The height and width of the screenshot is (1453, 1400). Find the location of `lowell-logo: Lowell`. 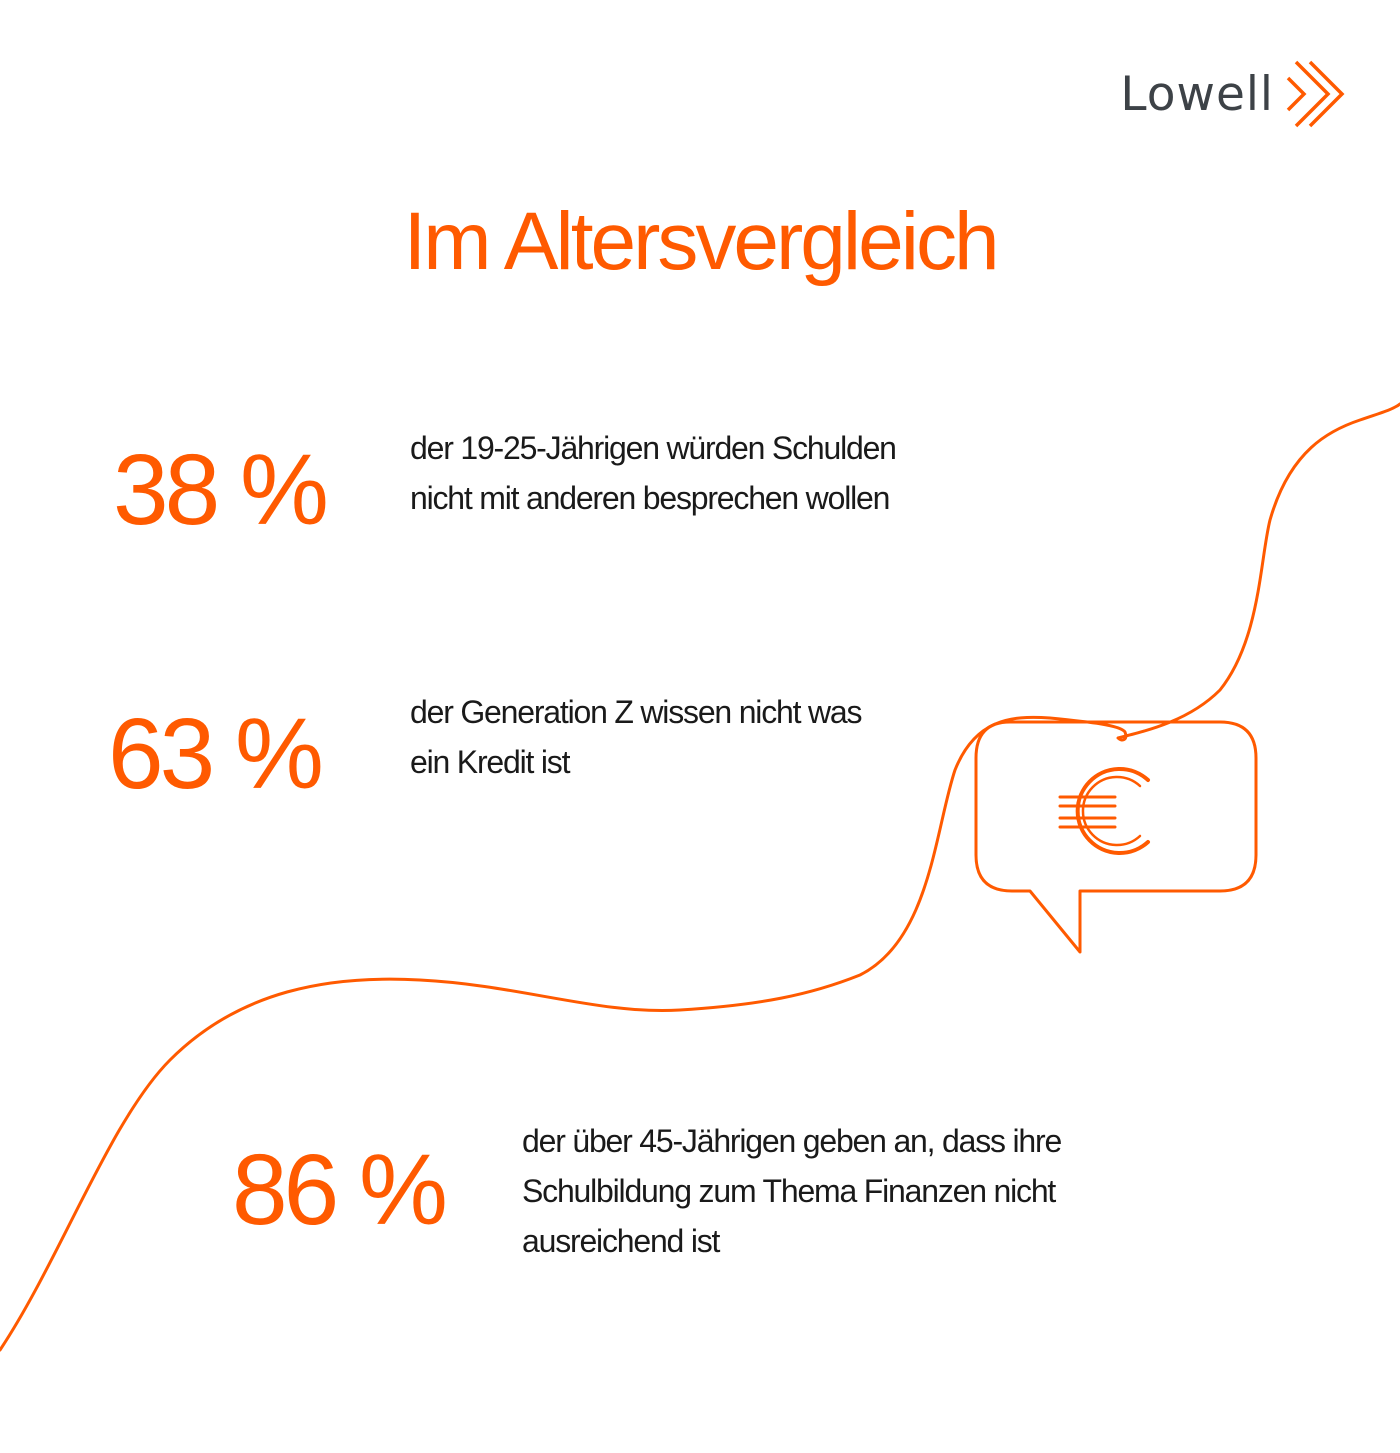

lowell-logo: Lowell is located at coordinates (1235, 94).